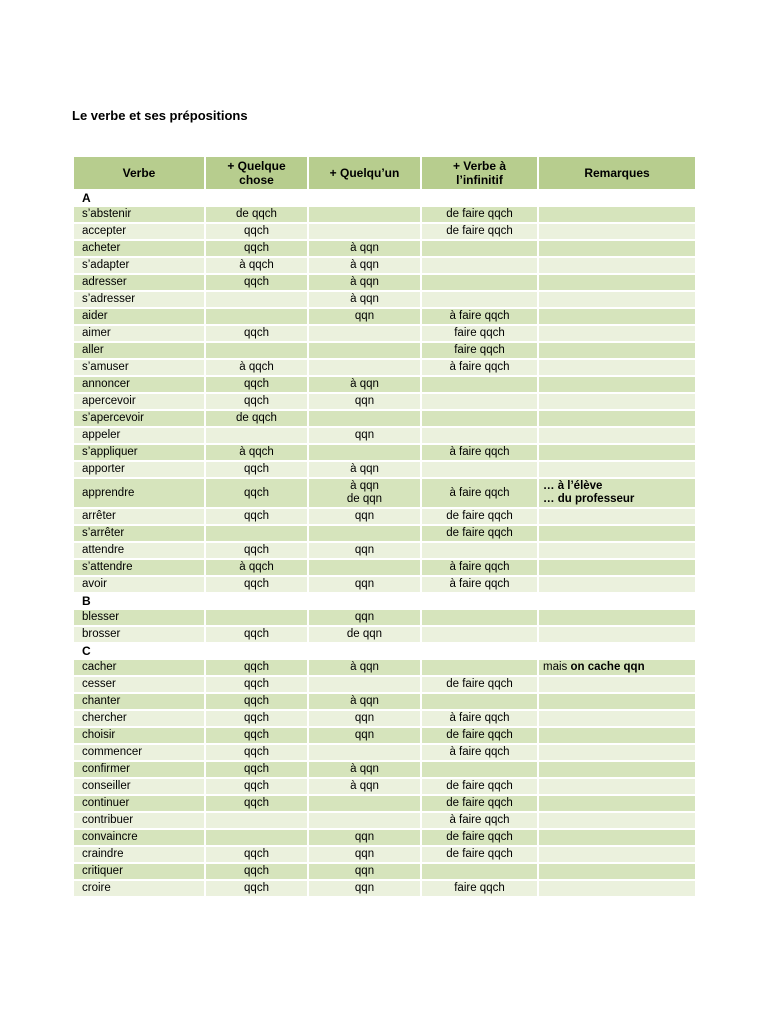 This screenshot has width=768, height=1024. I want to click on table-row: s’amuser à qqch à faire qqch, so click(384, 367).